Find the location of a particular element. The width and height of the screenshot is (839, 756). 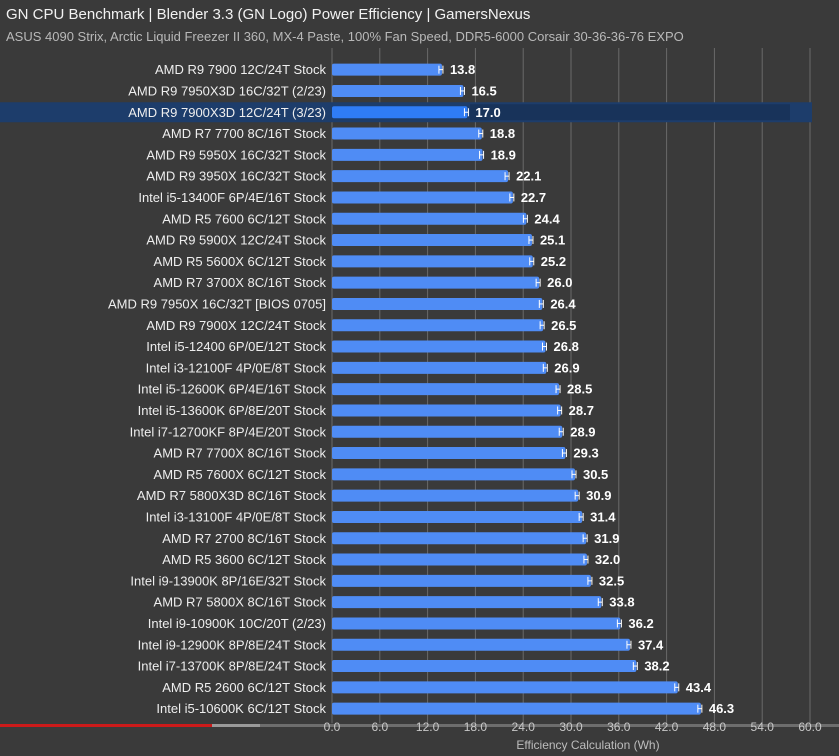

category-label: AMD R7 2700 8C/16T Stock is located at coordinates (244, 538).